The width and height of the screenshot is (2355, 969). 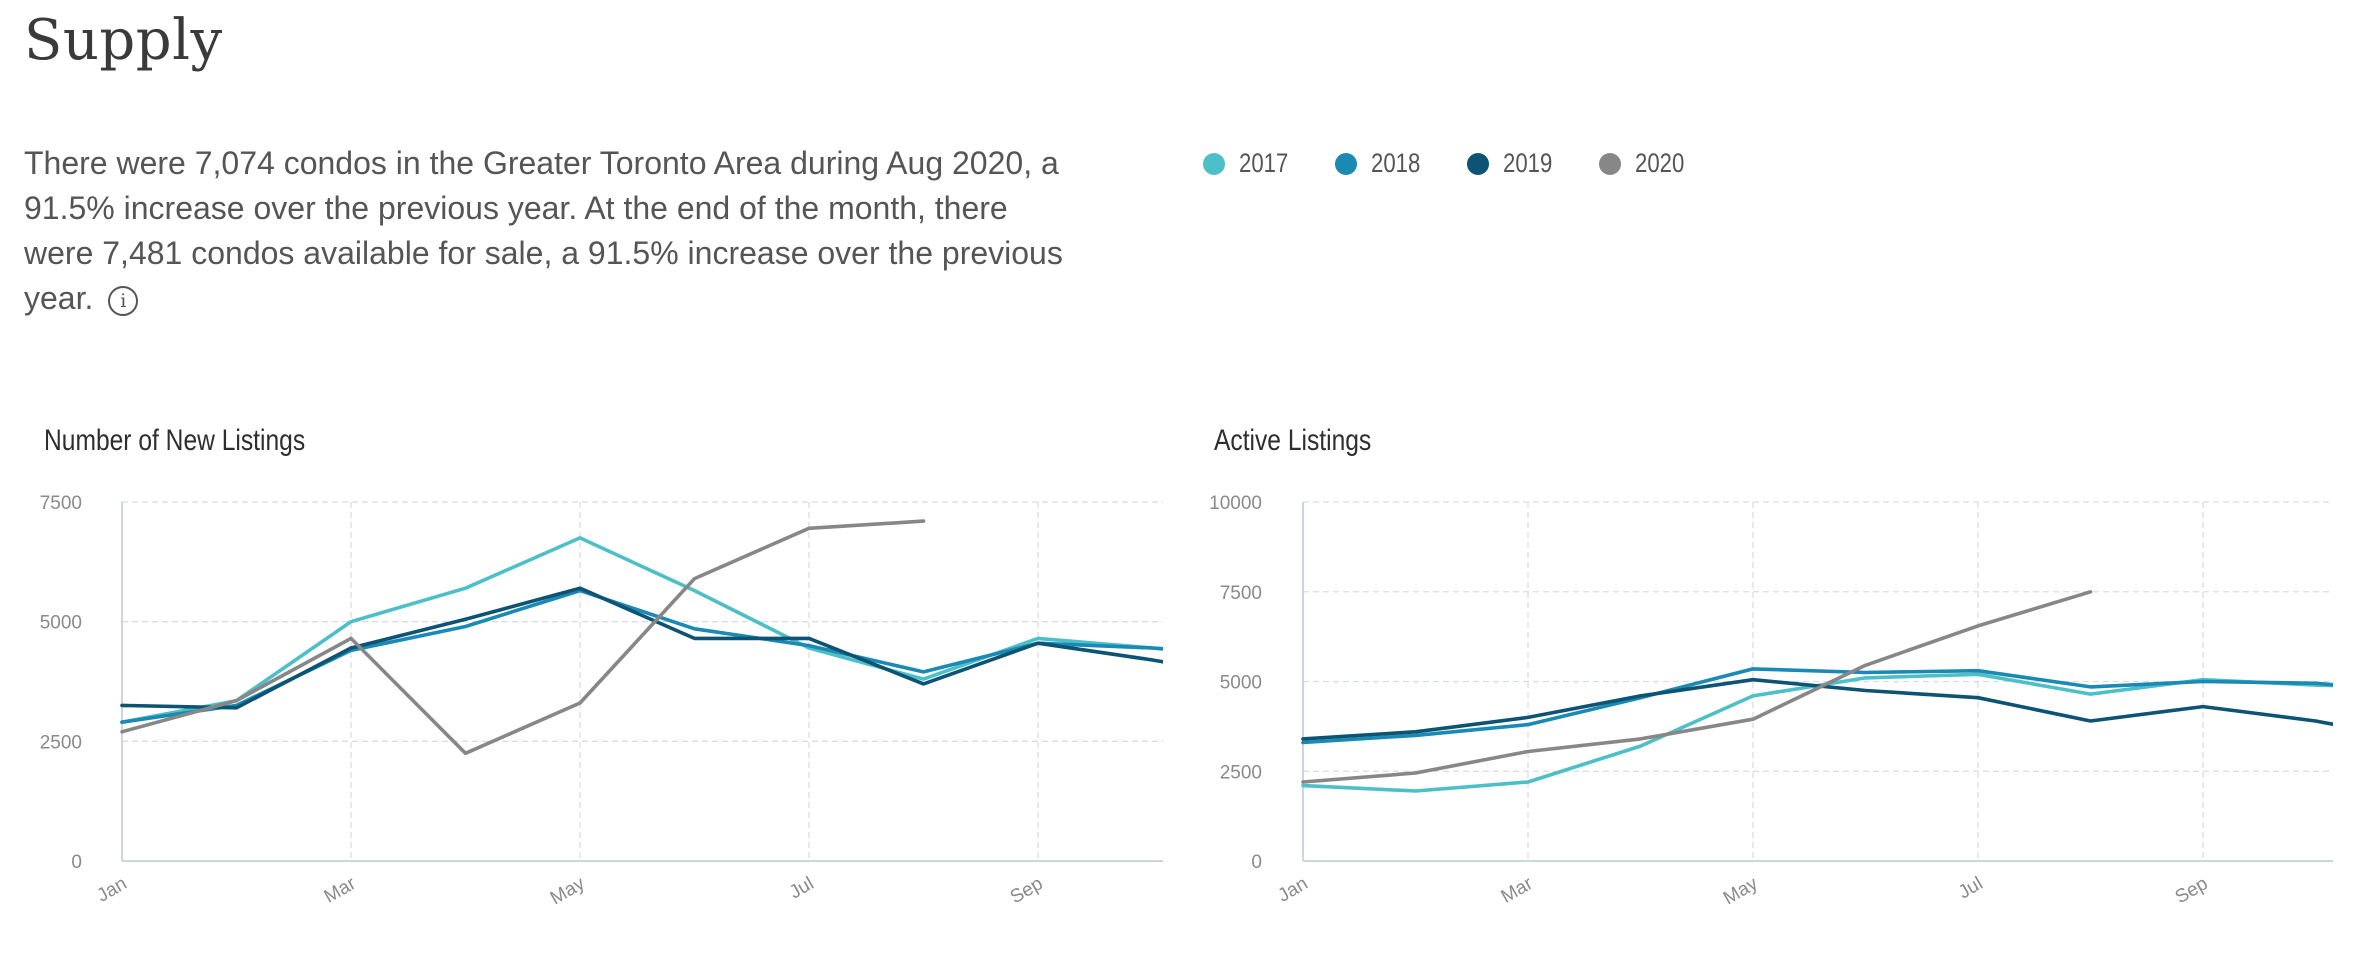 I want to click on x-tick-label: Sep, so click(x=2192, y=890).